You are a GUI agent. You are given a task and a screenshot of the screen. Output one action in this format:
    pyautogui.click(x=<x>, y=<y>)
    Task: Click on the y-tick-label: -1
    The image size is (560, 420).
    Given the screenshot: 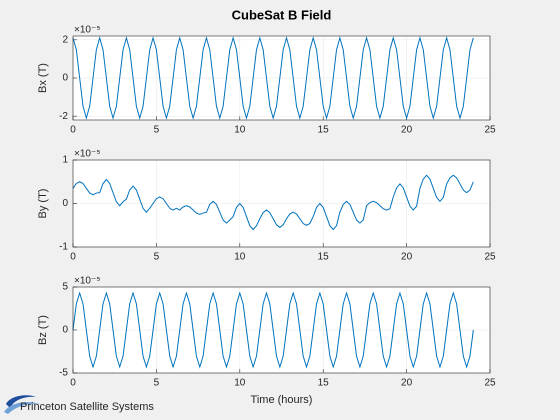 What is the action you would take?
    pyautogui.click(x=63, y=247)
    